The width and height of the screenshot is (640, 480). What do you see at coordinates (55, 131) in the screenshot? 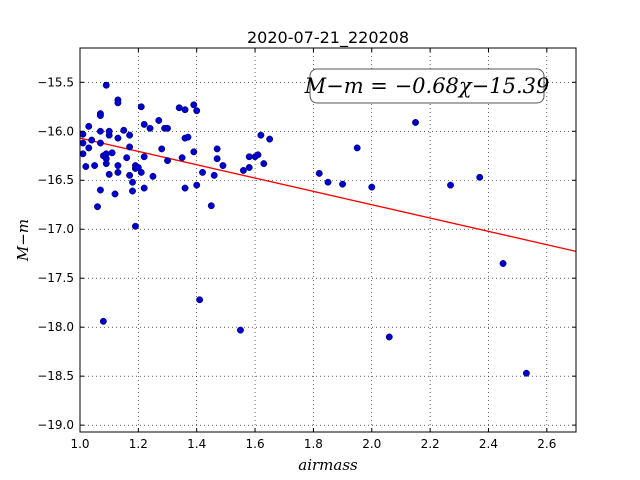
I see `y-tick-label: −16.0` at bounding box center [55, 131].